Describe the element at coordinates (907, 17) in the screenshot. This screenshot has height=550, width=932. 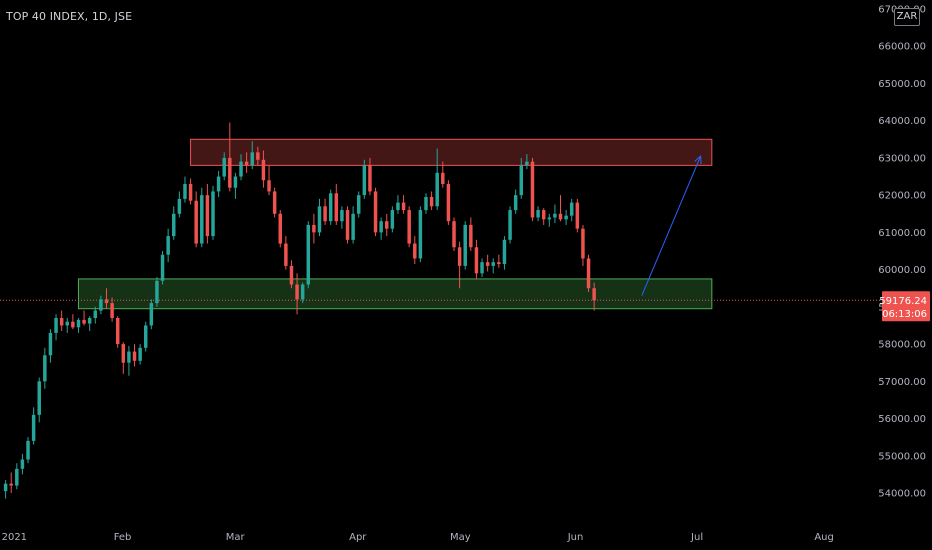
I see `currency-badge: ZAR` at that location.